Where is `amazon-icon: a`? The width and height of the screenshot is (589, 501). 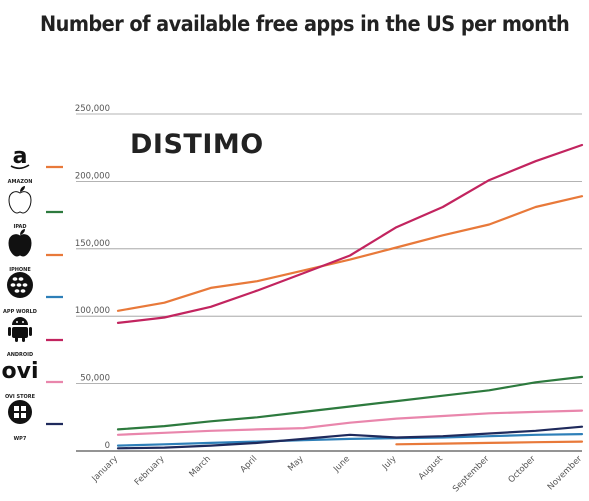 amazon-icon: a is located at coordinates (20, 157).